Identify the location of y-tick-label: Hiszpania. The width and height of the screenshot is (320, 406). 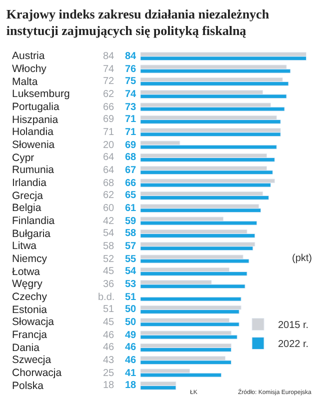
(35, 120).